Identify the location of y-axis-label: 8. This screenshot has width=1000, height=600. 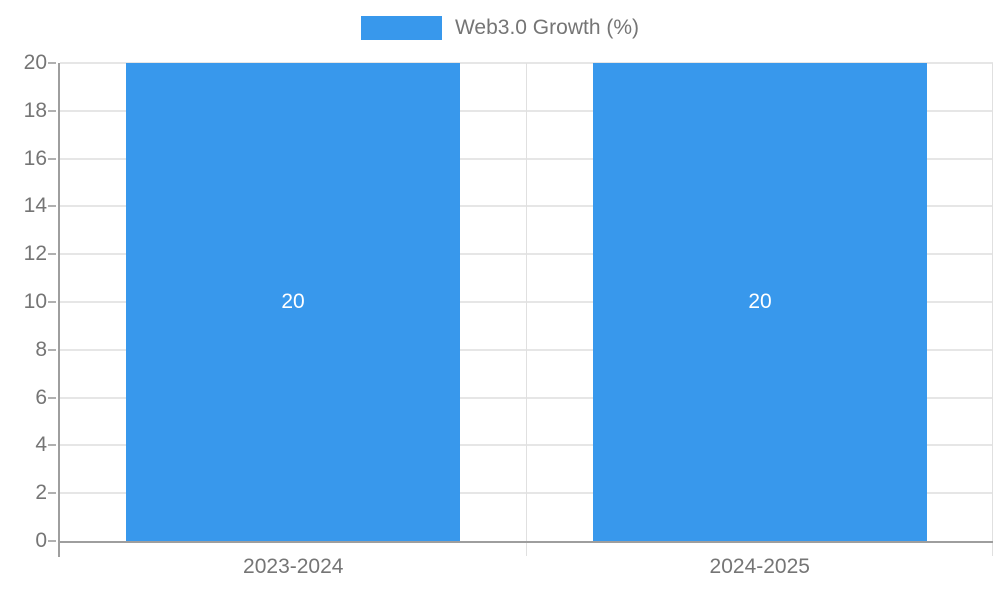
(41, 349).